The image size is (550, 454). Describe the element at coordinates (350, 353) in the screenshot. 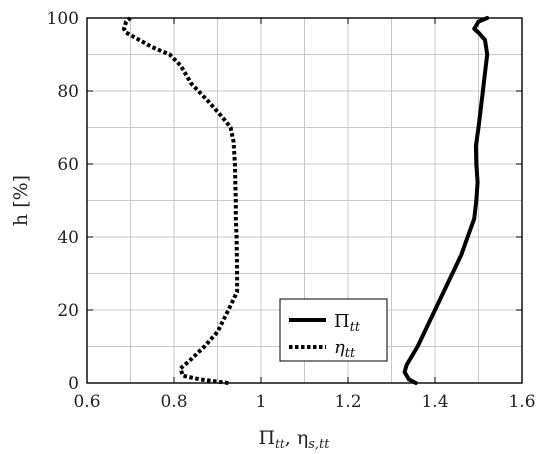

I see `legend-label-eta-sub: tt` at that location.